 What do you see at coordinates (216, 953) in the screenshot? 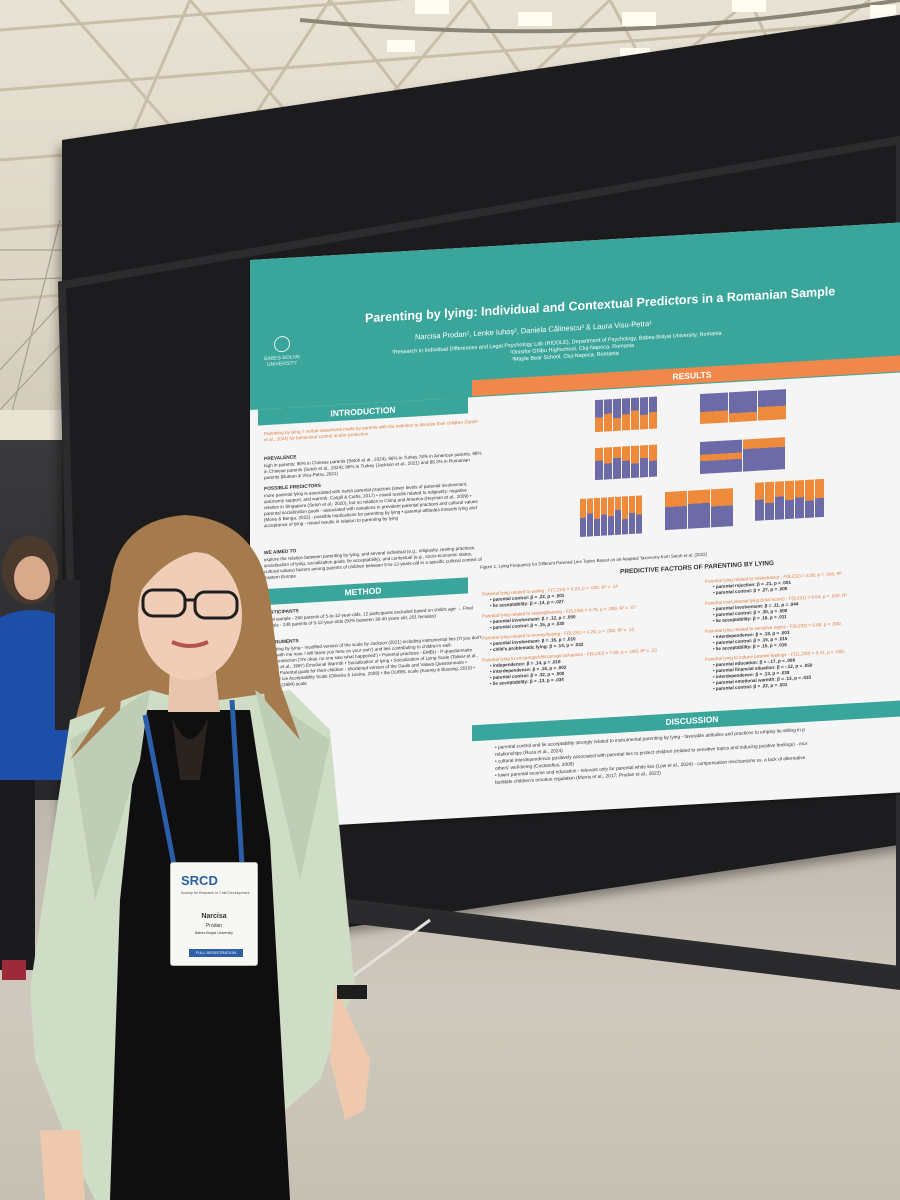
I see `badge-registration-strip: FULL REGISTRATION` at bounding box center [216, 953].